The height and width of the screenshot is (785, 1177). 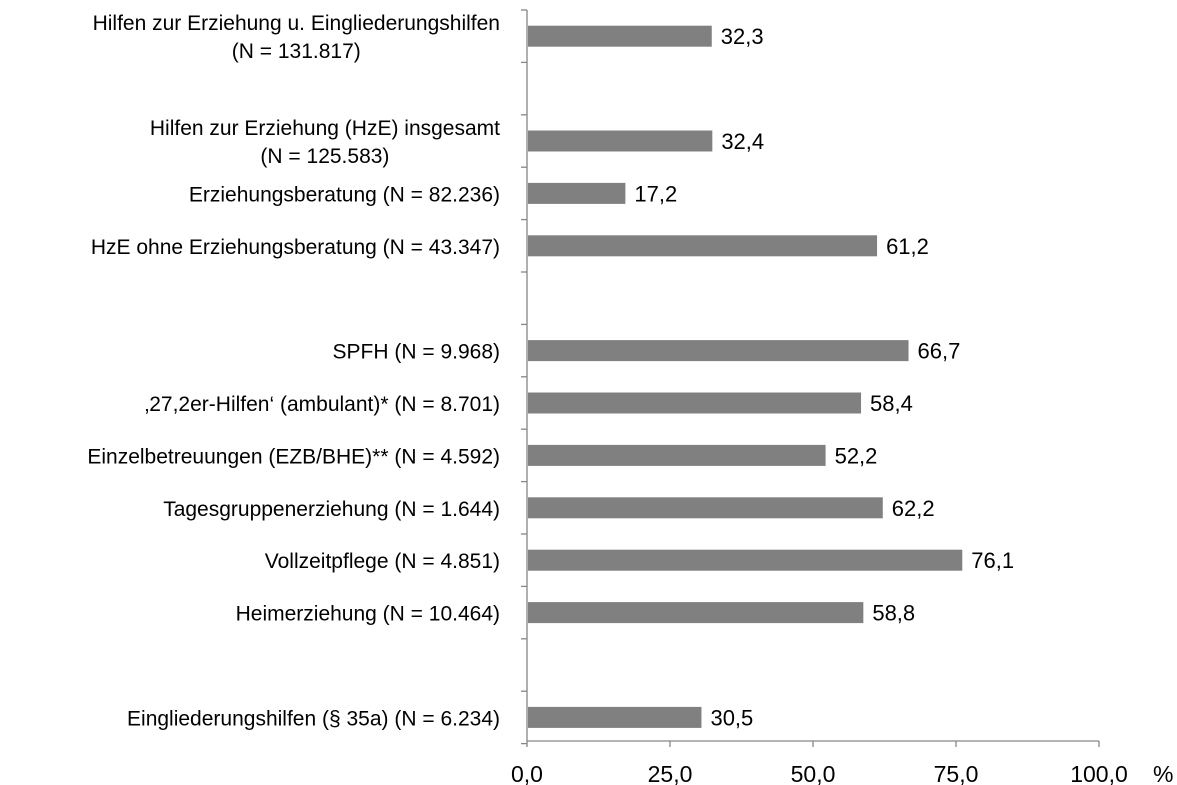 What do you see at coordinates (324, 156) in the screenshot?
I see `category-label-line2: (N = 125.583)` at bounding box center [324, 156].